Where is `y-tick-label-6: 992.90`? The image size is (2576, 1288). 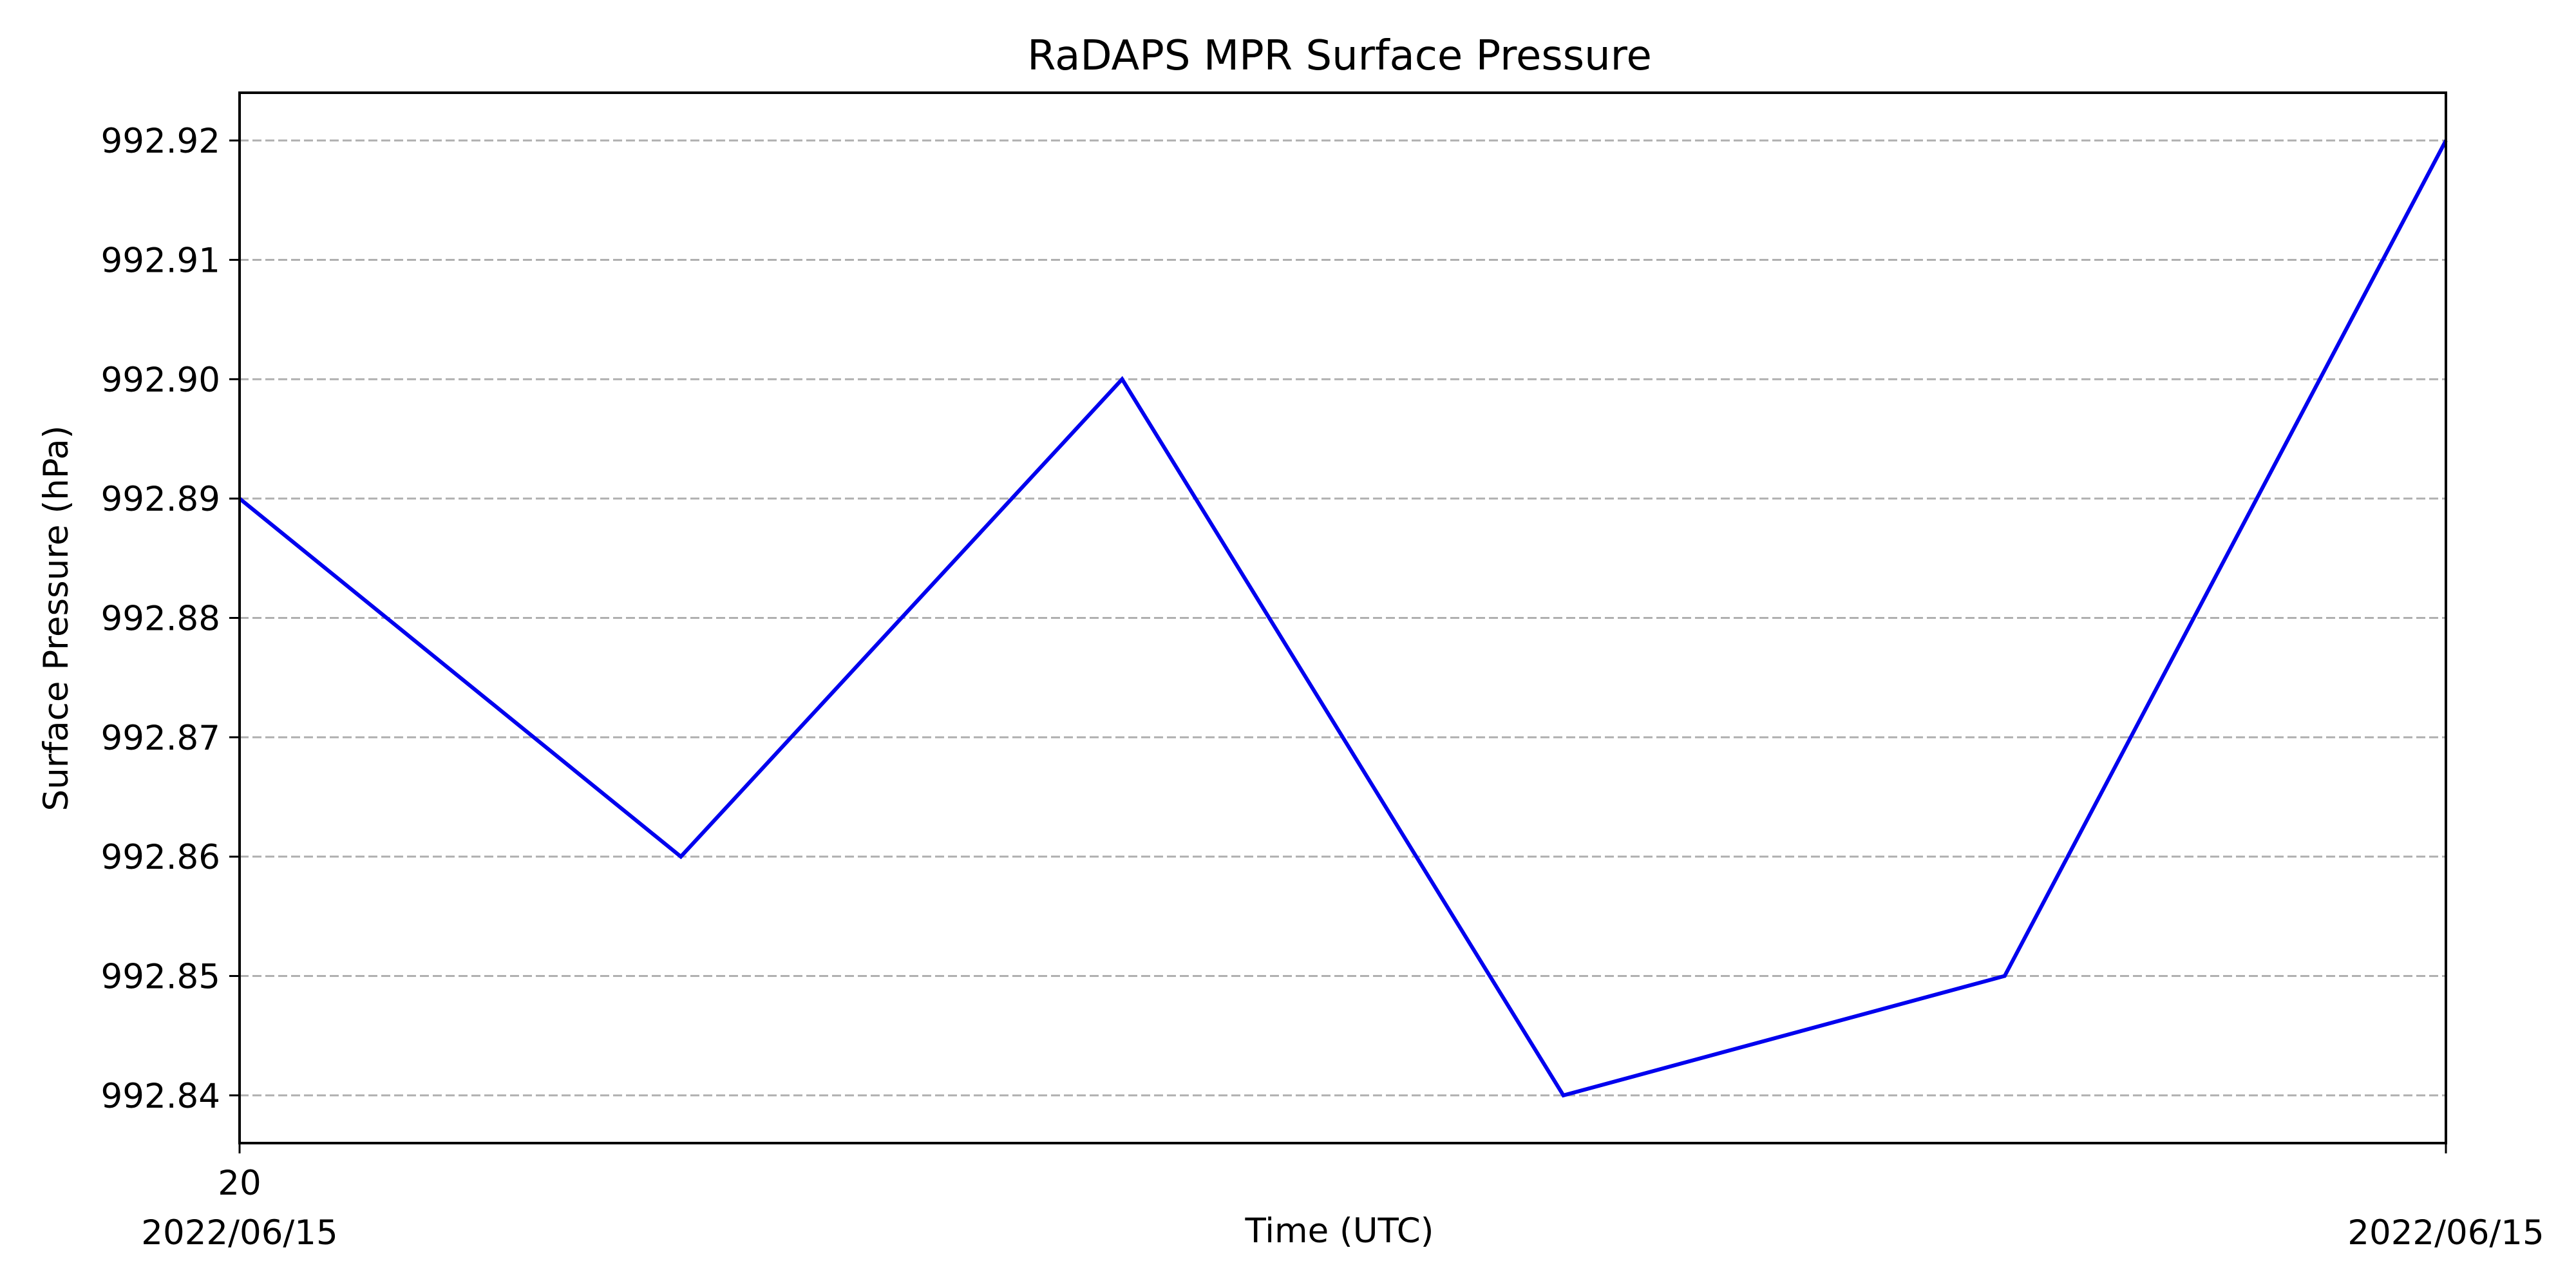
y-tick-label-6: 992.90 is located at coordinates (160, 381).